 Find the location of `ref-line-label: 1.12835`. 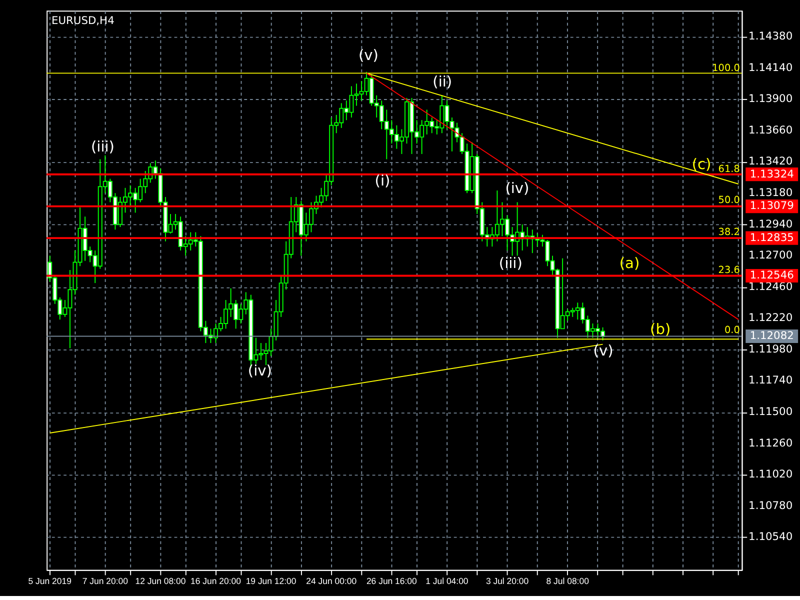

ref-line-label: 1.12835 is located at coordinates (772, 237).